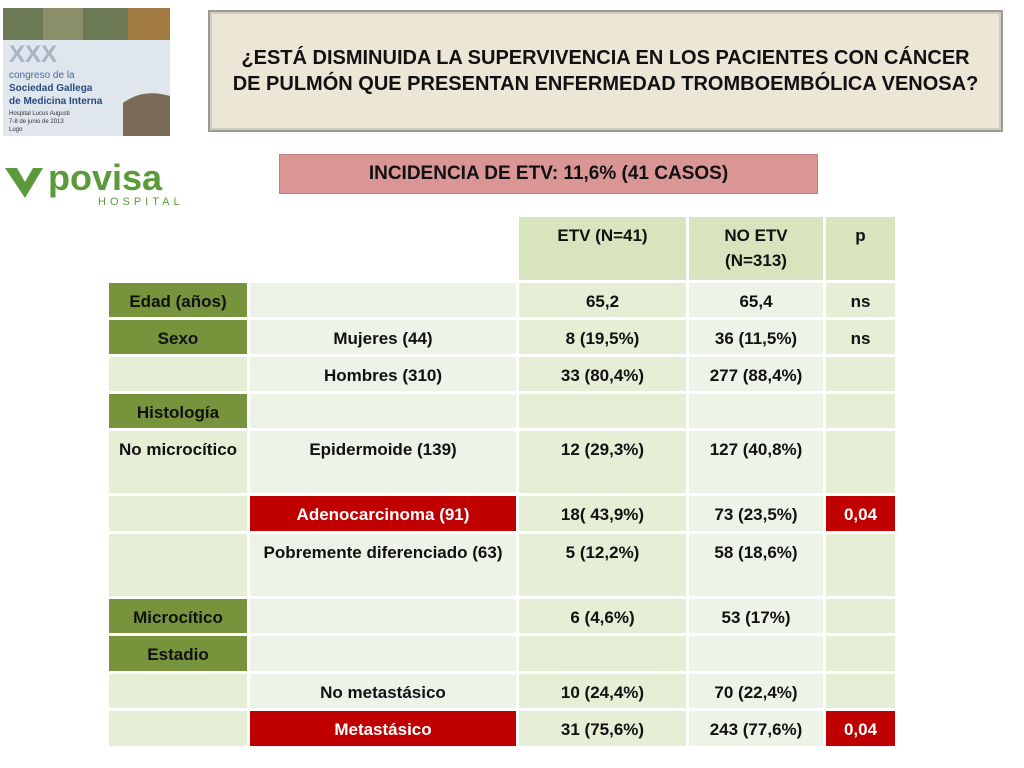 The height and width of the screenshot is (768, 1024). I want to click on table-row: Microcítico 6 (4,6%) 53 (17%), so click(502, 616).